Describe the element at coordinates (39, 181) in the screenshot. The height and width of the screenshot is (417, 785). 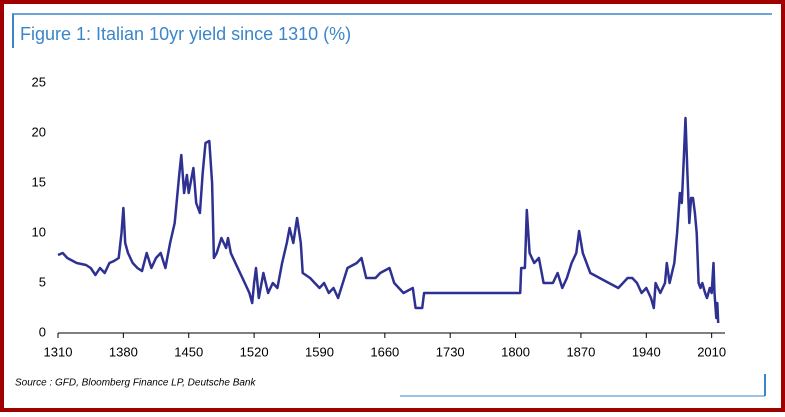
I see `y-tick-label: 15` at that location.